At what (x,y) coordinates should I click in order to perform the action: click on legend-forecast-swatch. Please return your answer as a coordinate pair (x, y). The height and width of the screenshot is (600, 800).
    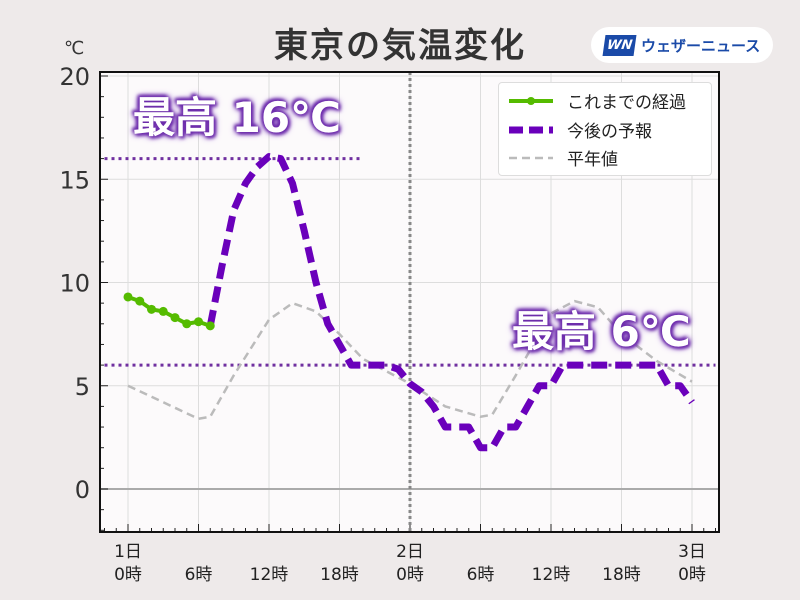
    Looking at the image, I should click on (531, 129).